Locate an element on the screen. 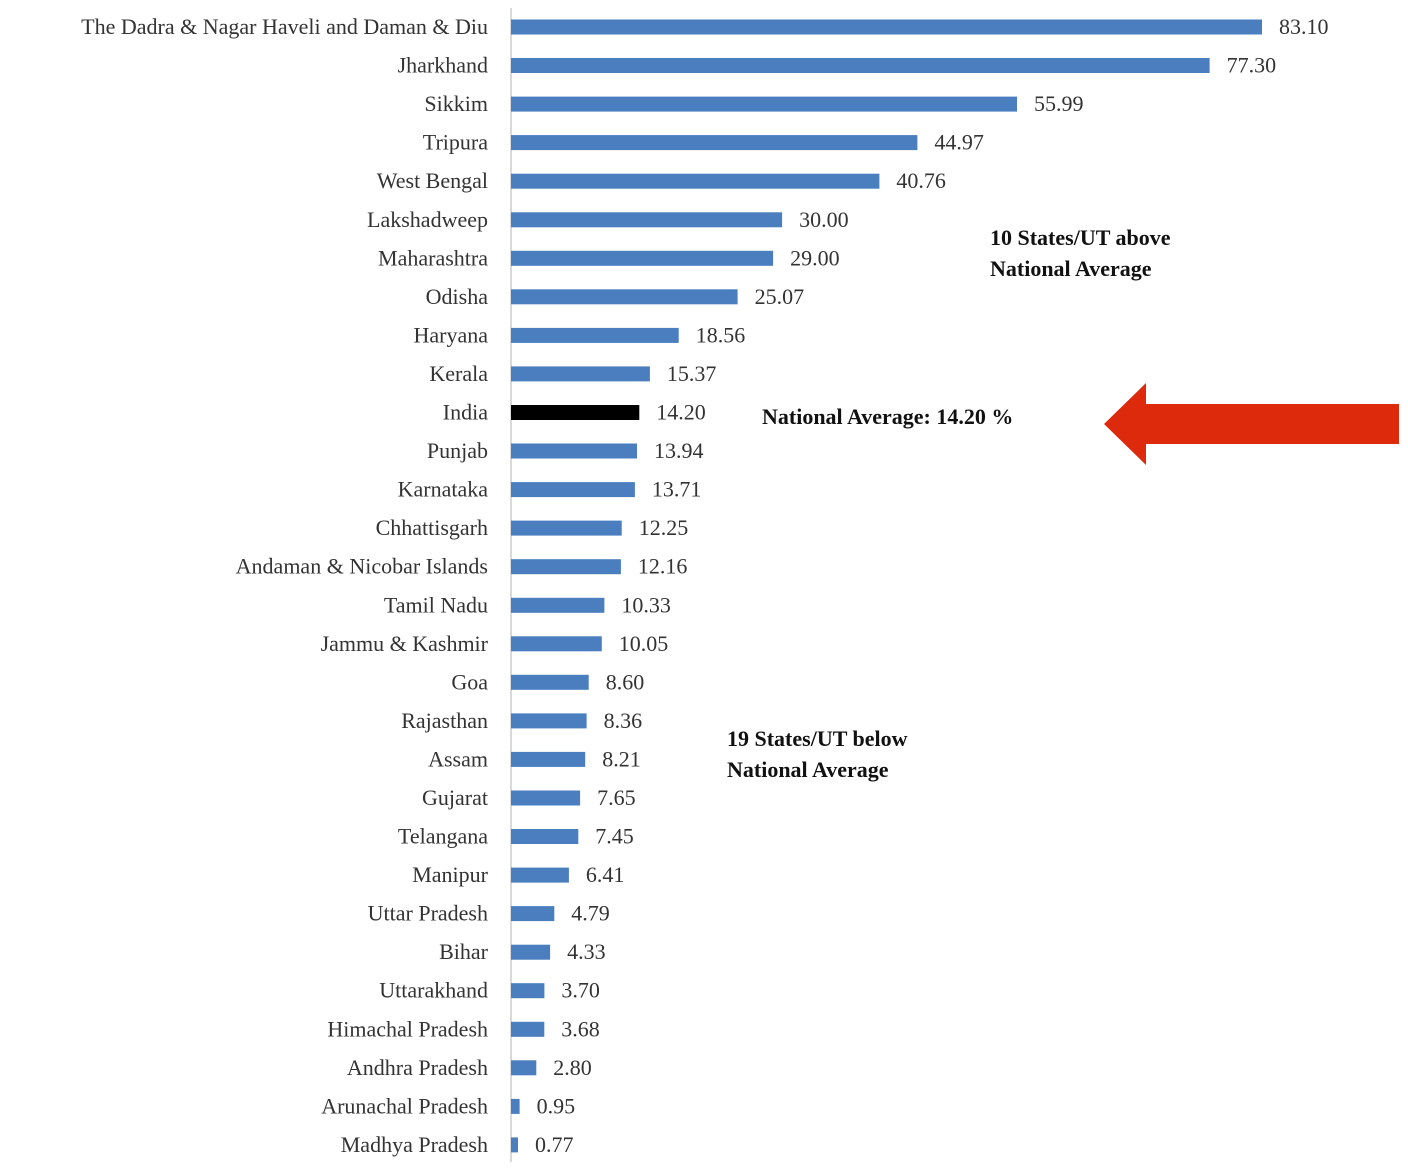 The image size is (1408, 1168). value-label-29: 0.77 is located at coordinates (554, 1144).